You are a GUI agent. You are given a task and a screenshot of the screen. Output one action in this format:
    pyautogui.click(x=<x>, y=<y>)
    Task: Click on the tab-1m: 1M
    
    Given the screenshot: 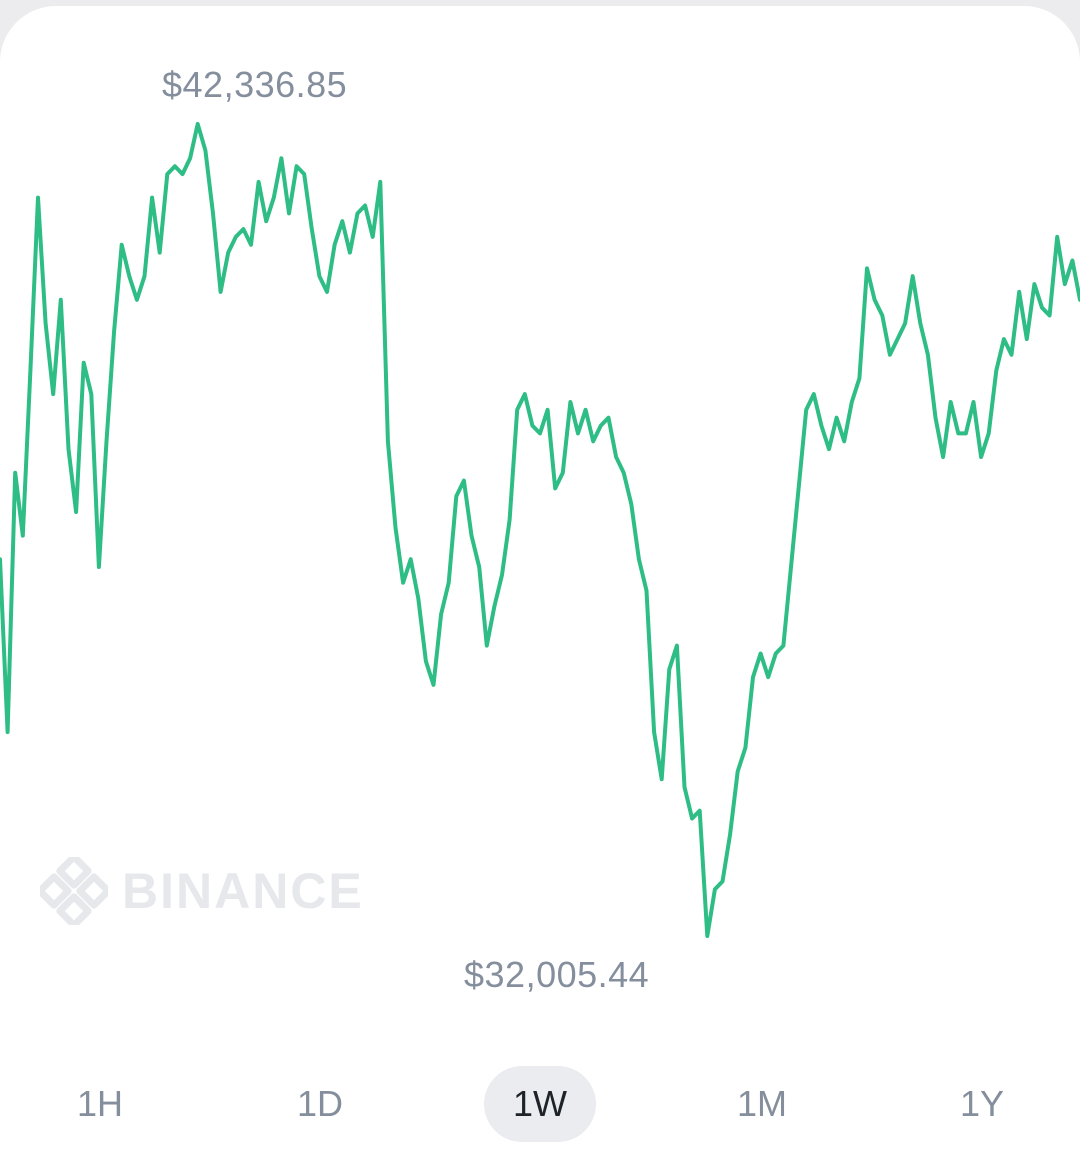 What is the action you would take?
    pyautogui.click(x=761, y=1103)
    